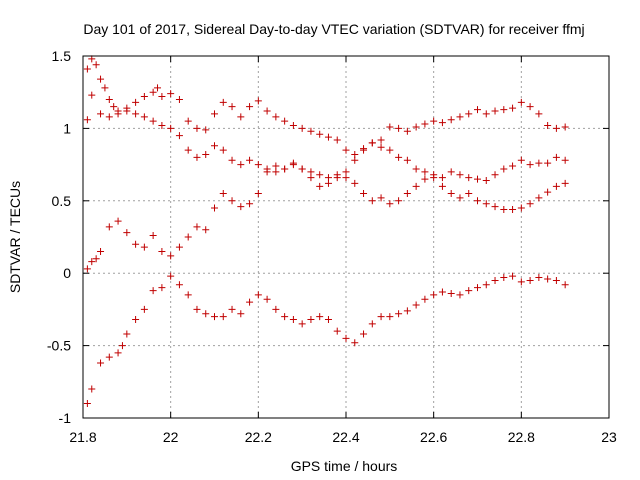  What do you see at coordinates (59, 237) in the screenshot?
I see `y-tick-labels: 1.5 1 0.5 0 -0.5 -1` at bounding box center [59, 237].